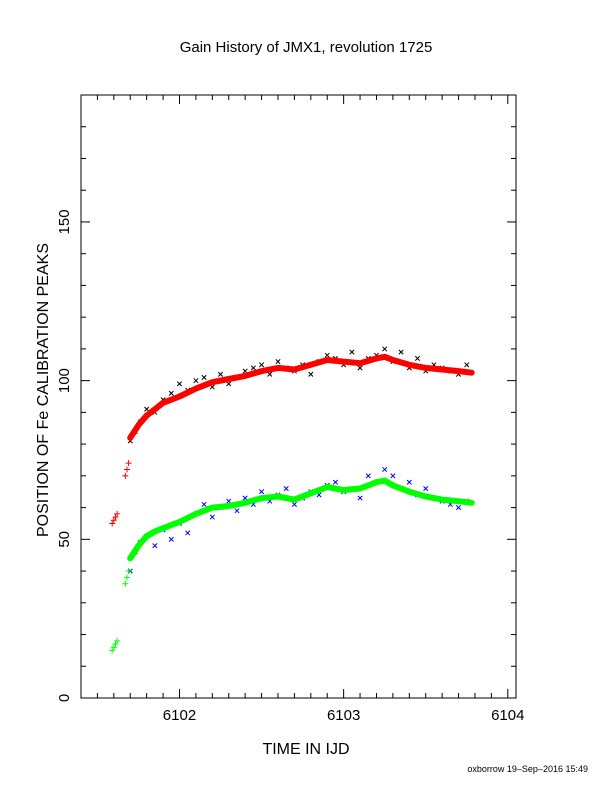 This screenshot has width=612, height=792. Describe the element at coordinates (43, 390) in the screenshot. I see `y-axis-label: POSITION OF Fe CALIBRATION PEAKS` at that location.